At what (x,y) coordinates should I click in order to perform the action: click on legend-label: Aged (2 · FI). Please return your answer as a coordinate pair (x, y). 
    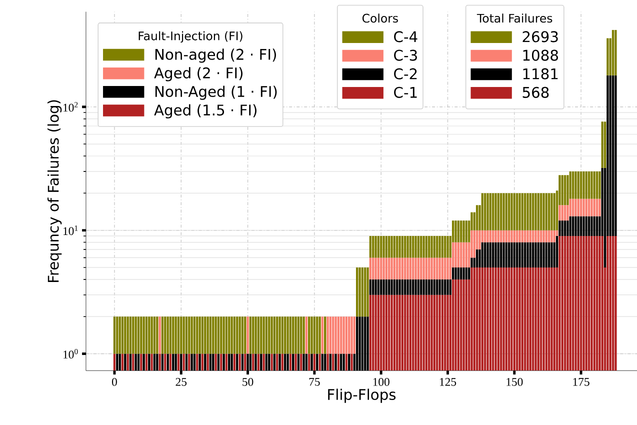
    Looking at the image, I should click on (198, 74).